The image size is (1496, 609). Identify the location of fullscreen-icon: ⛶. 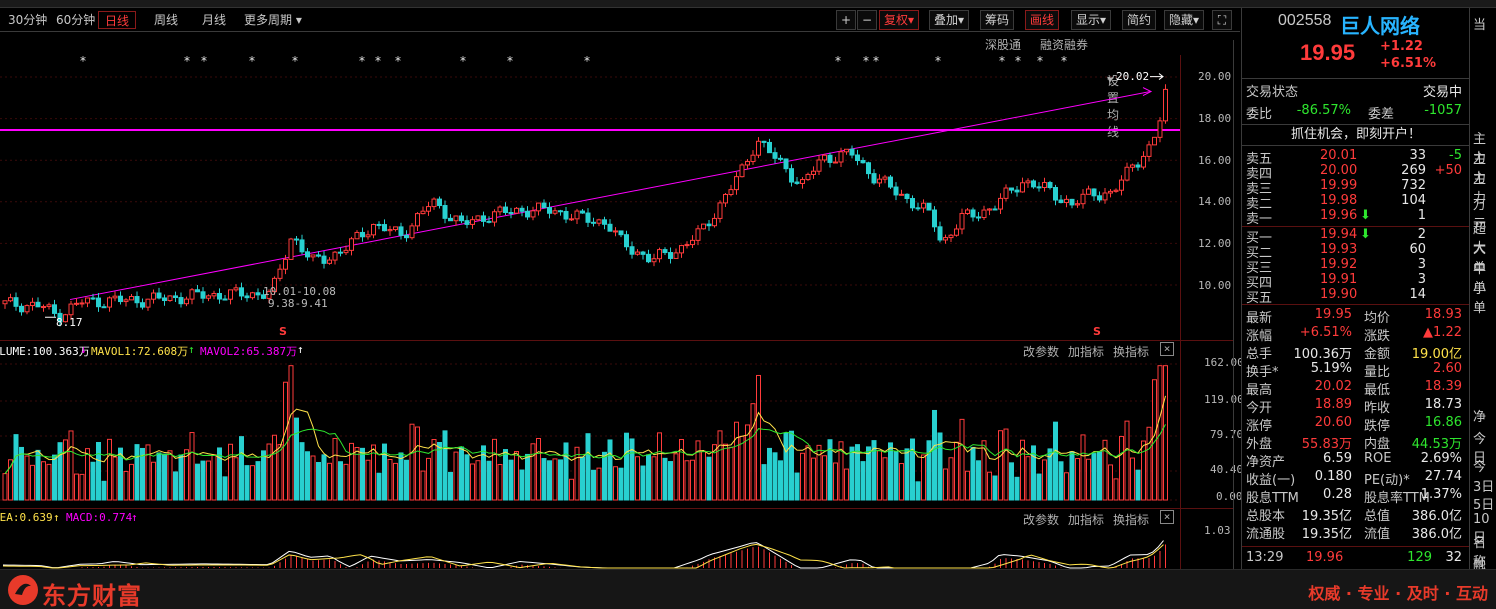
(1222, 20).